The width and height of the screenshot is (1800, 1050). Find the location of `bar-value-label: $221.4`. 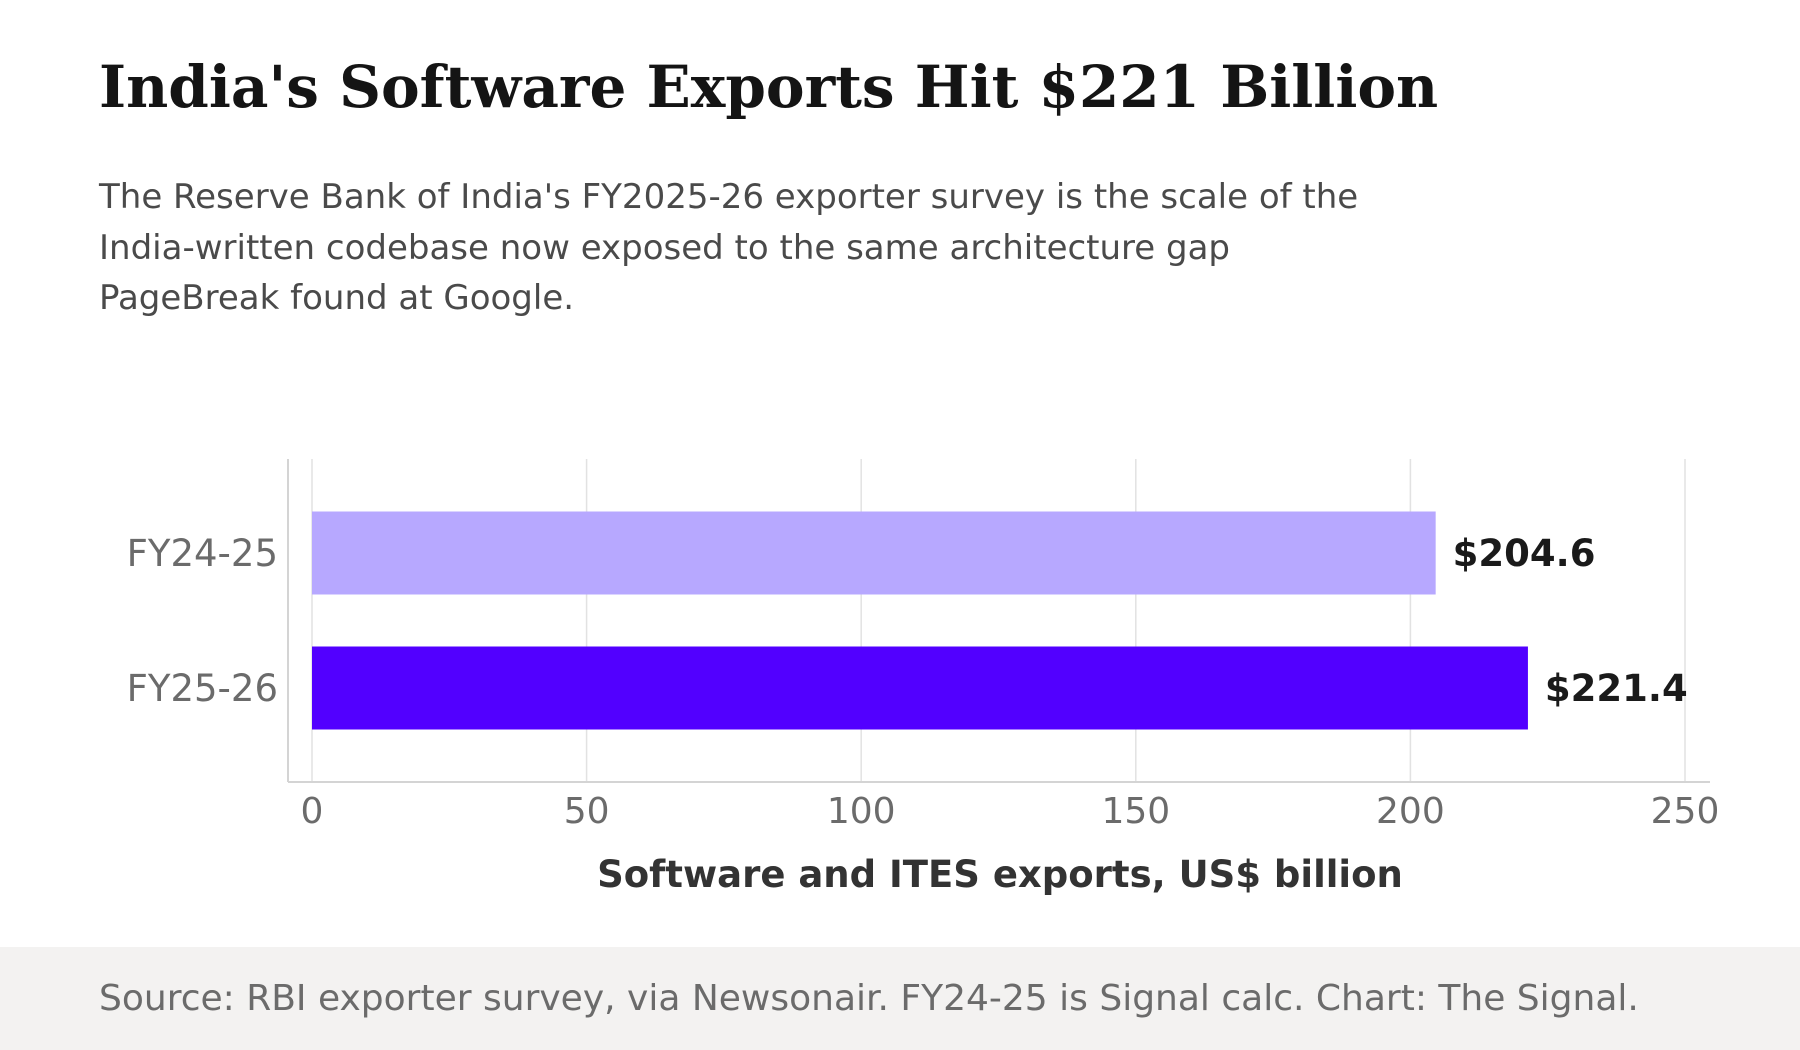

bar-value-label: $221.4 is located at coordinates (1616, 688).